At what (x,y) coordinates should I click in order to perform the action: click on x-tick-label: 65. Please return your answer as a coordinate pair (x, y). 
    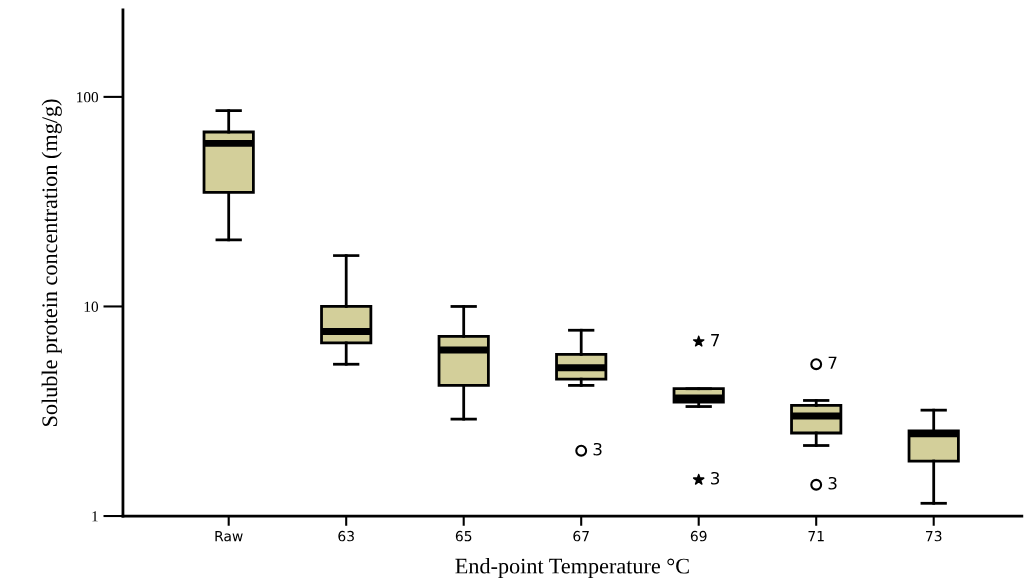
    Looking at the image, I should click on (463, 536).